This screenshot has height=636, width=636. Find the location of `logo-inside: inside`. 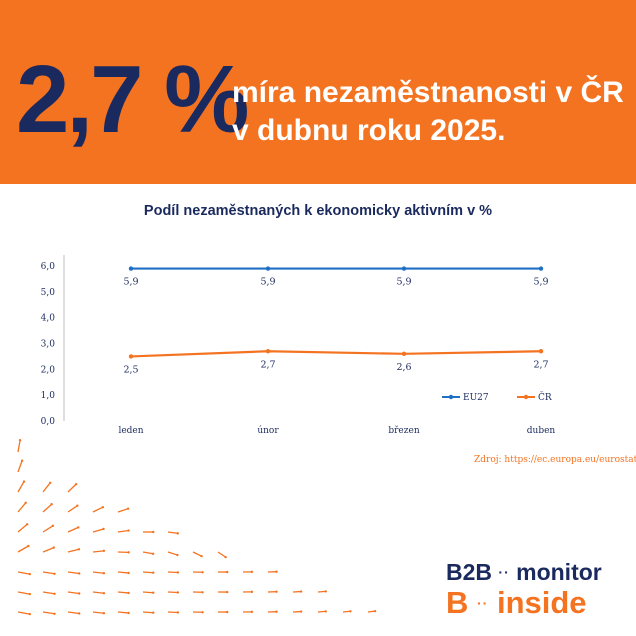

logo-inside: inside is located at coordinates (541, 602).